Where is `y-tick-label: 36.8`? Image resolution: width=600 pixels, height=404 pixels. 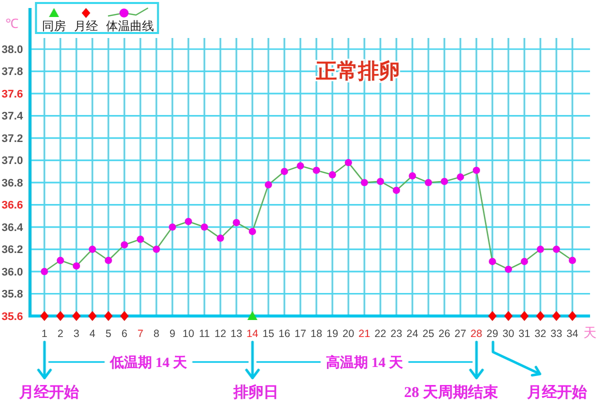 y-tick-label: 36.8 is located at coordinates (12, 183).